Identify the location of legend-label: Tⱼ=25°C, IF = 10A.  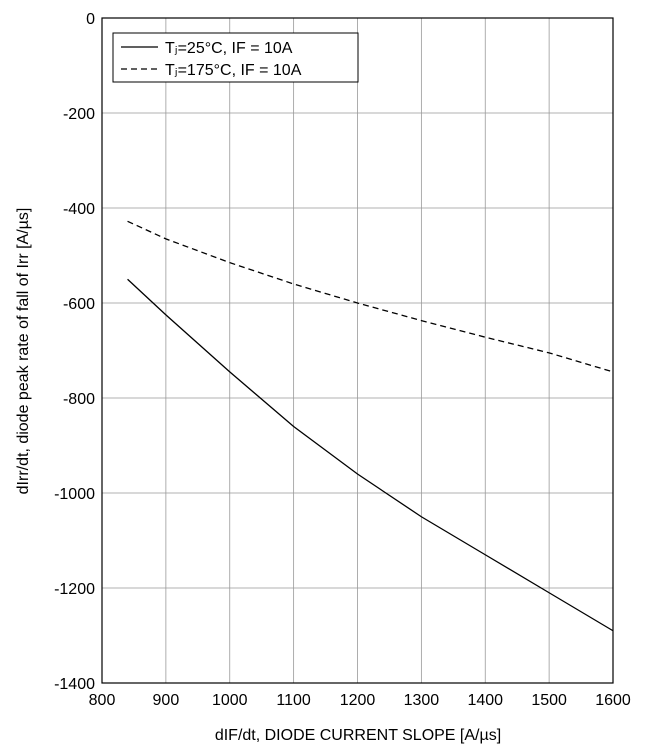
(229, 48).